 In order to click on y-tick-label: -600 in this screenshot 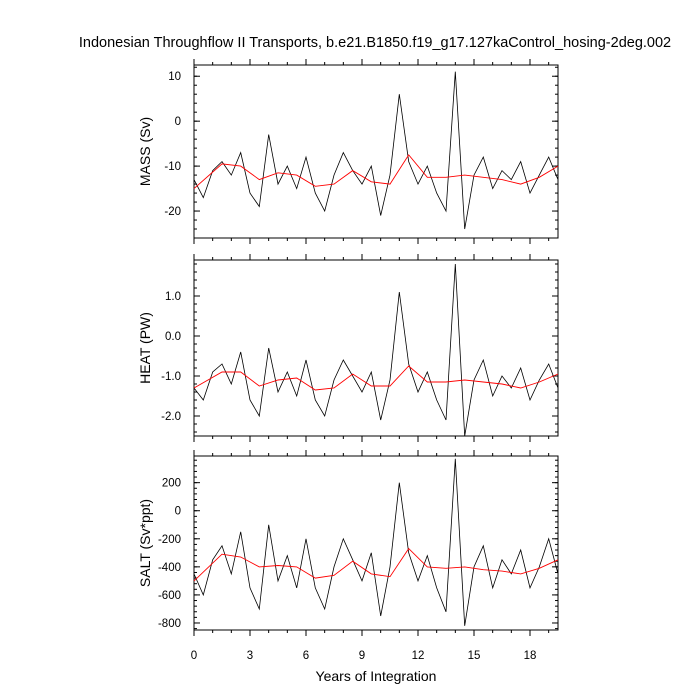, I will do `click(169, 596)`.